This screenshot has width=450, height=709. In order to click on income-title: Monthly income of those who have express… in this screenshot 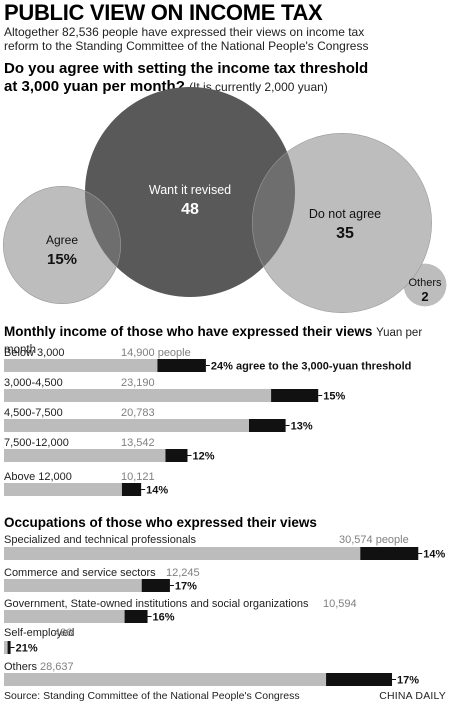, I will do `click(188, 331)`.